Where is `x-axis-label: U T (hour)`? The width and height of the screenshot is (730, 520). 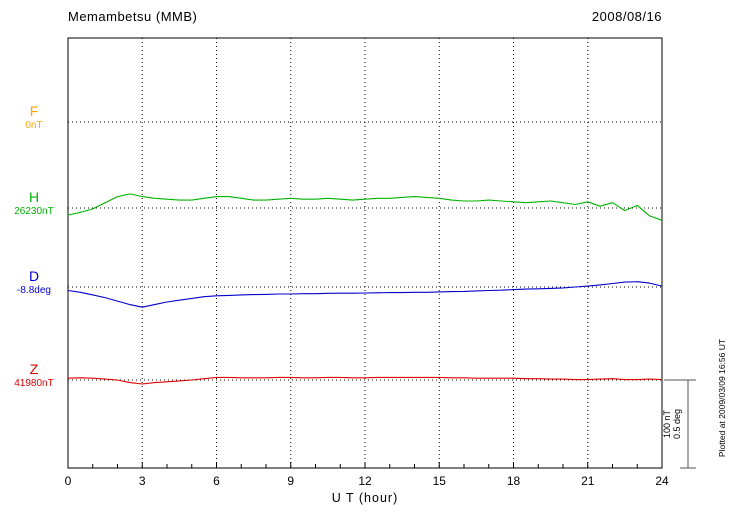
x-axis-label: U T (hour) is located at coordinates (365, 498).